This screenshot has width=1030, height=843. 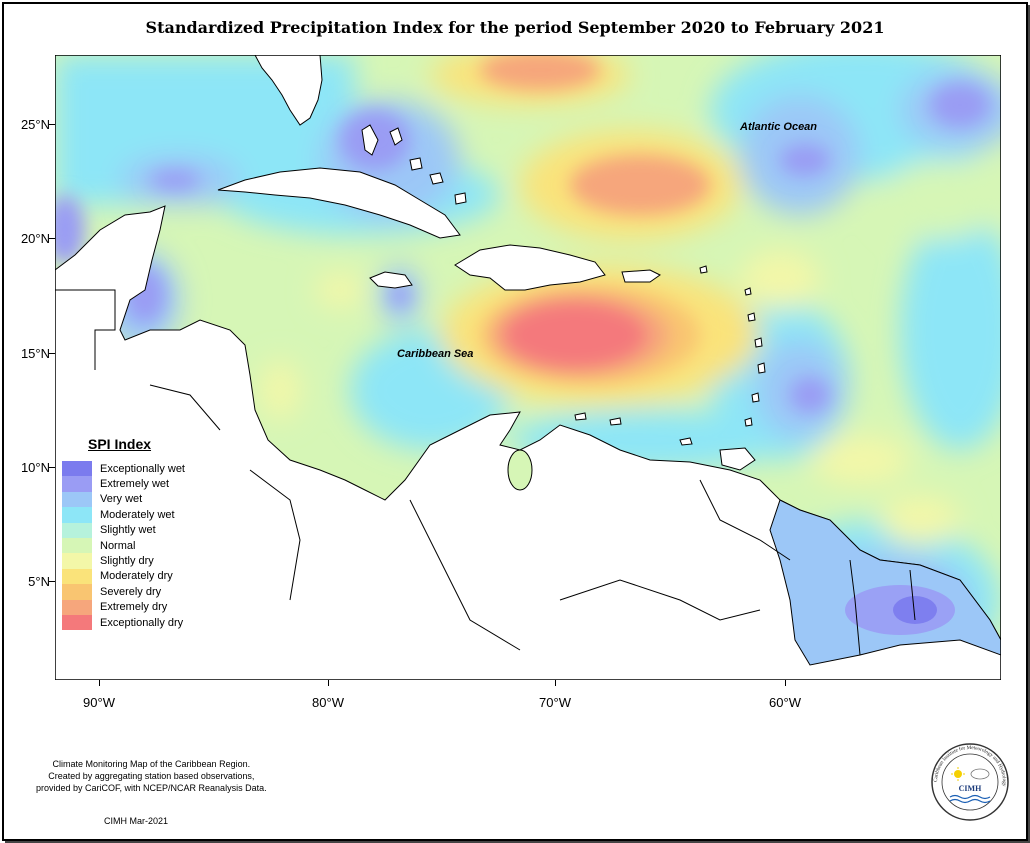 I want to click on florida, so click(x=288, y=90).